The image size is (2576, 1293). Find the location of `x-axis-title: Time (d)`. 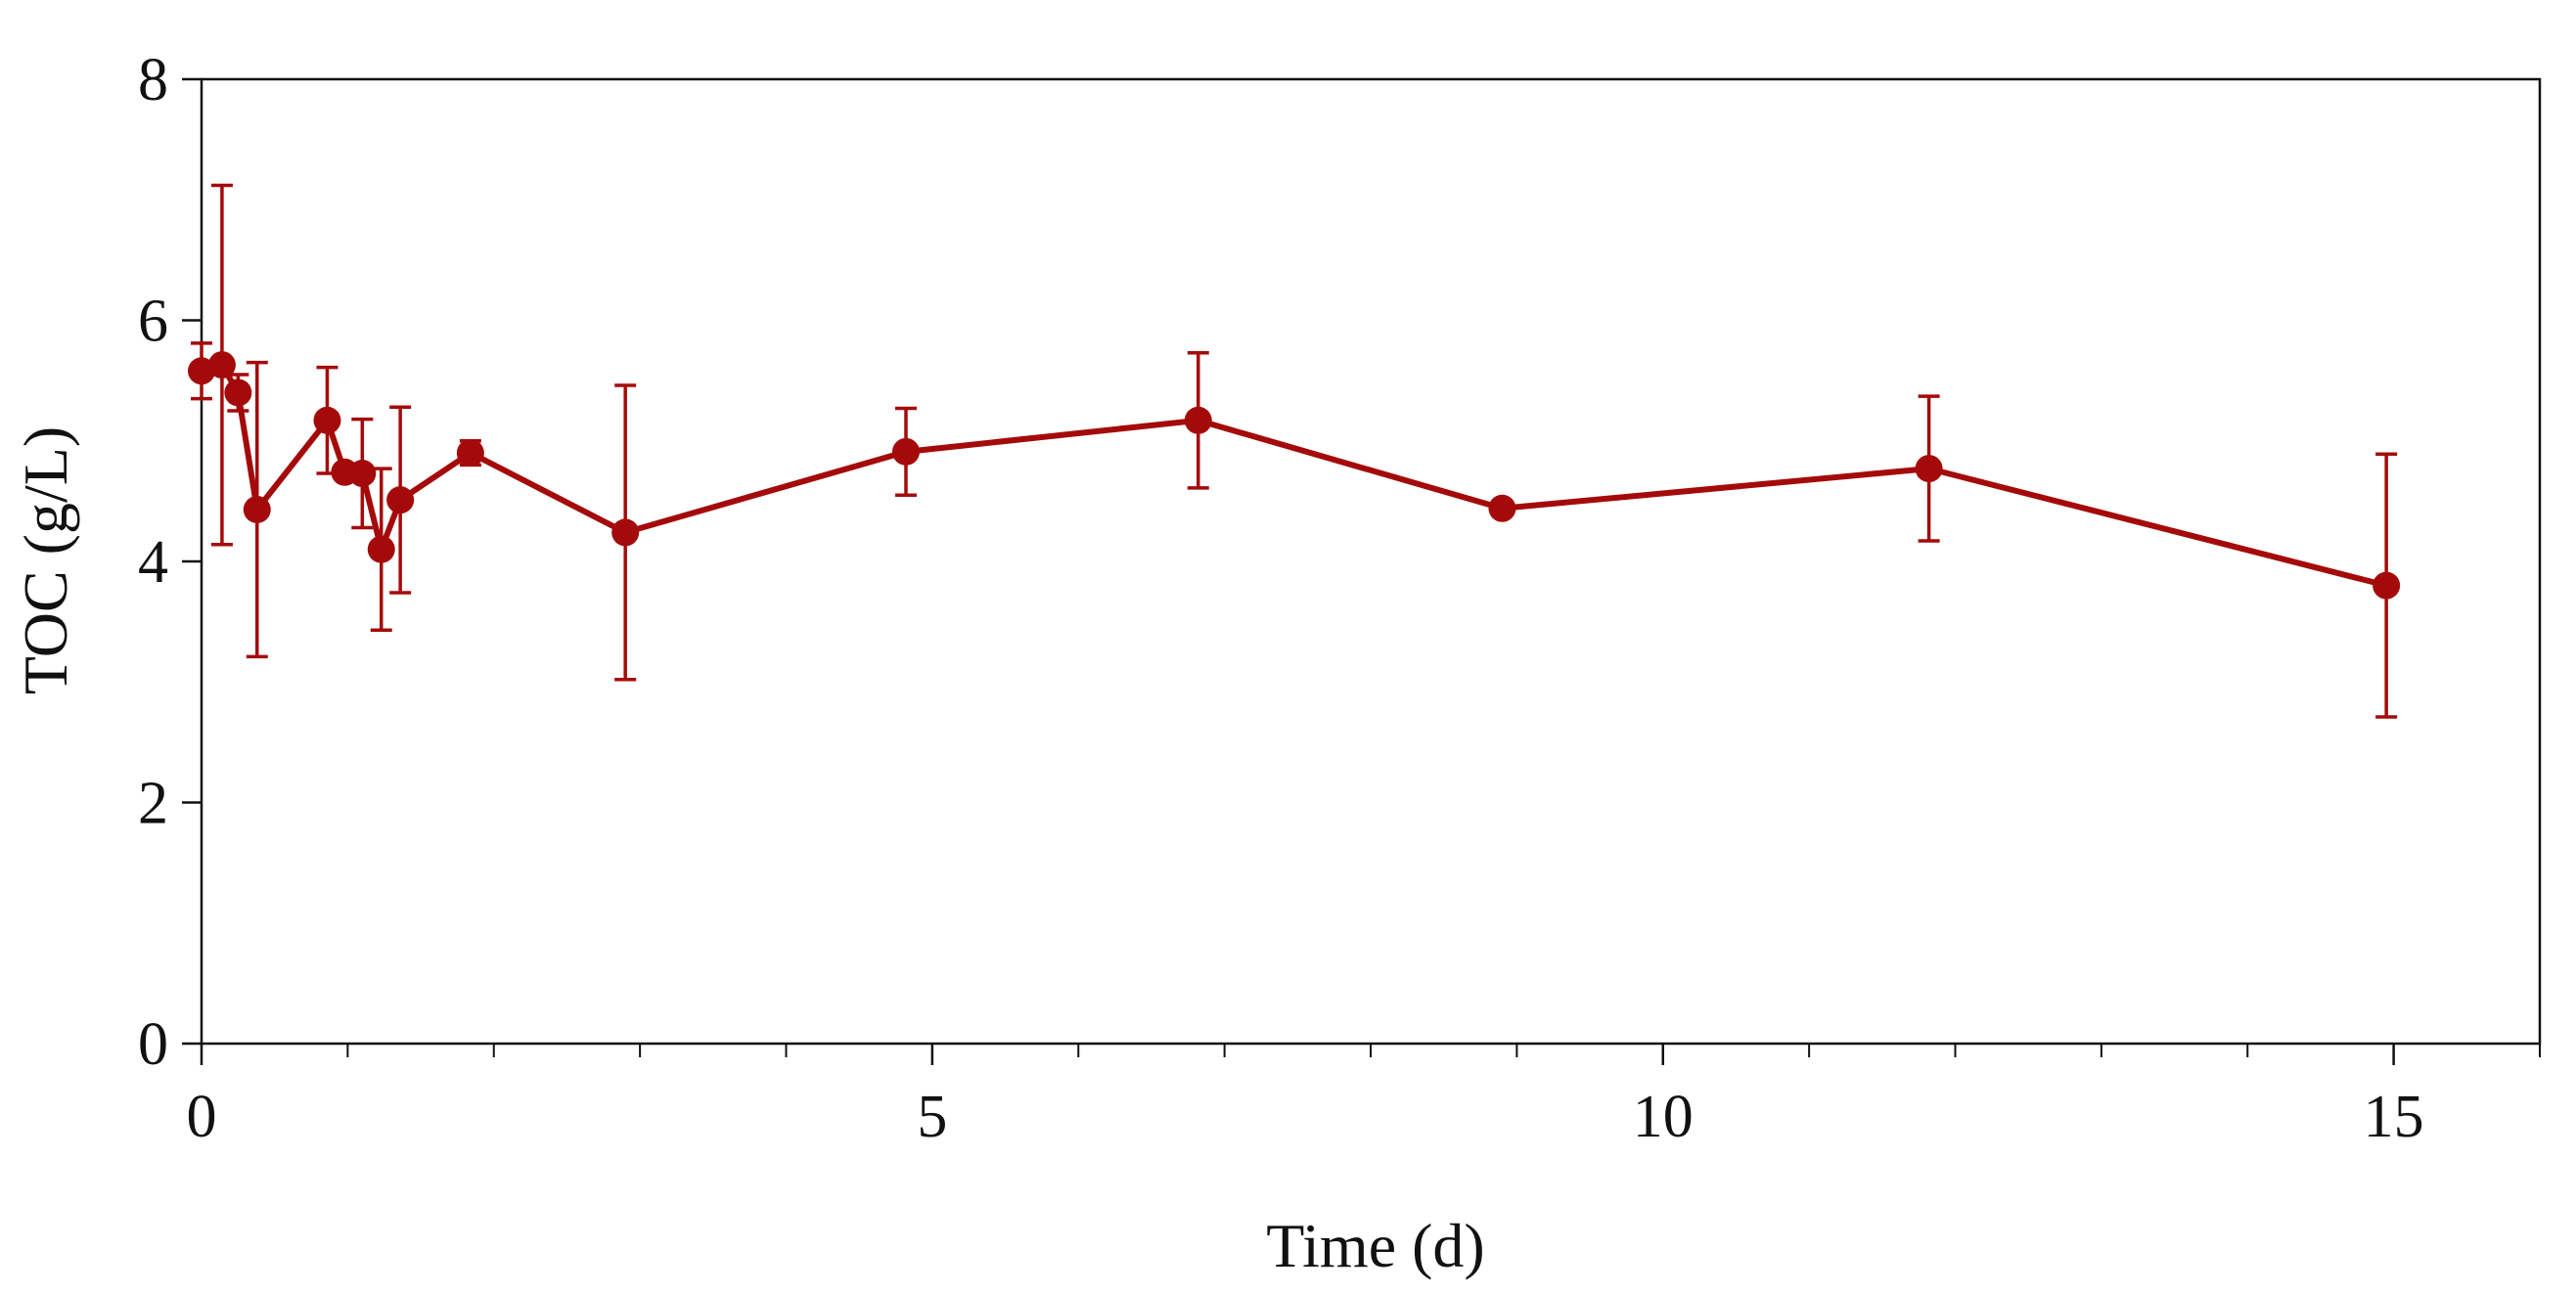

x-axis-title: Time (d) is located at coordinates (1375, 1245).